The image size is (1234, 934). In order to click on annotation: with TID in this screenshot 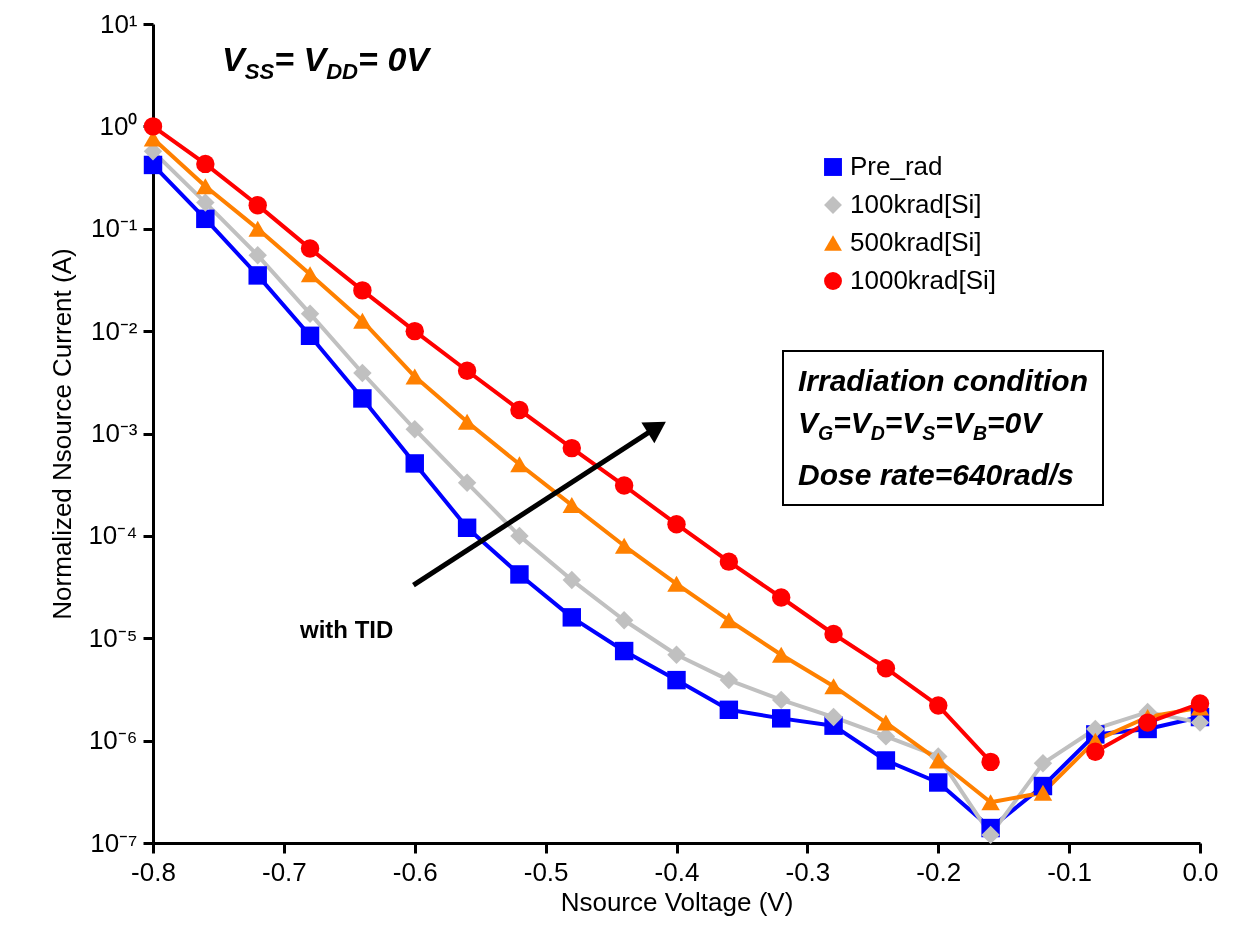, I will do `click(347, 630)`.